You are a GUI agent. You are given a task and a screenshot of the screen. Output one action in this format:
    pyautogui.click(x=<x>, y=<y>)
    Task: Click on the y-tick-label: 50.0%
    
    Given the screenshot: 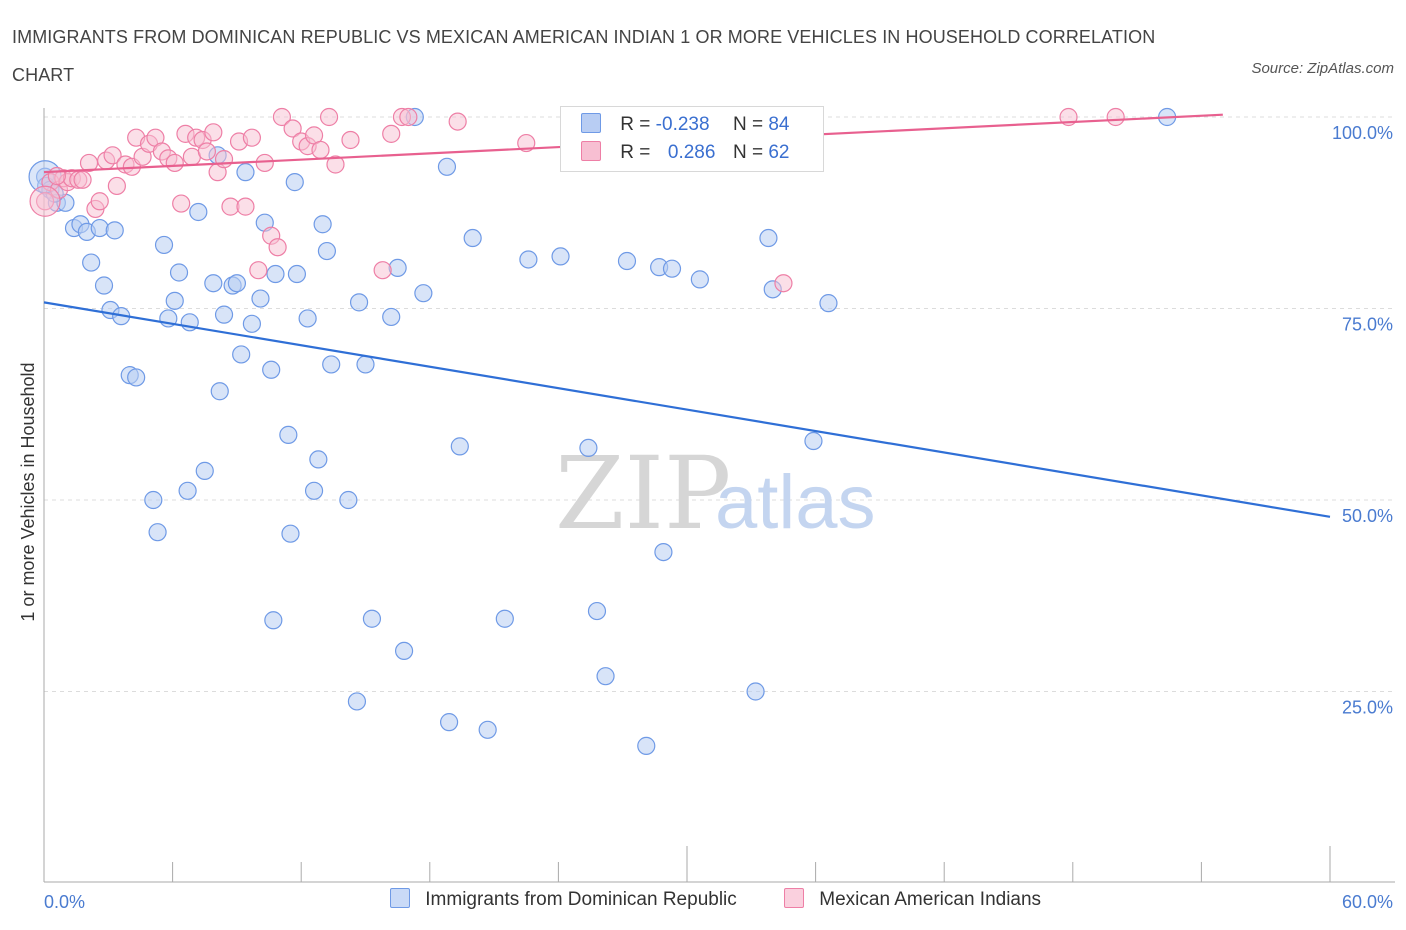 What is the action you would take?
    pyautogui.click(x=1367, y=516)
    